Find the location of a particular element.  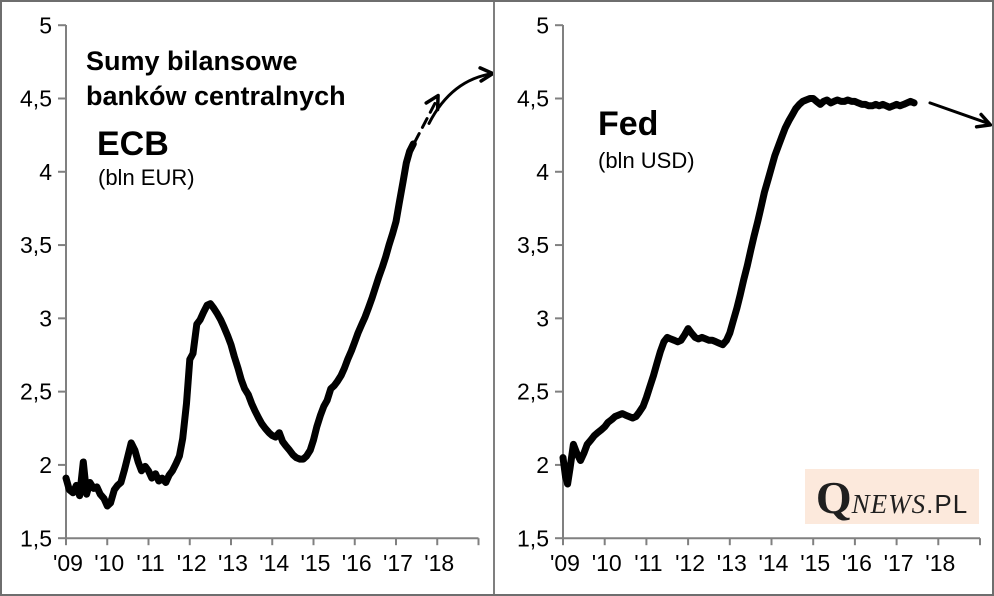

chart-title: Sumy bilansowe banków centralnych is located at coordinates (216, 78).